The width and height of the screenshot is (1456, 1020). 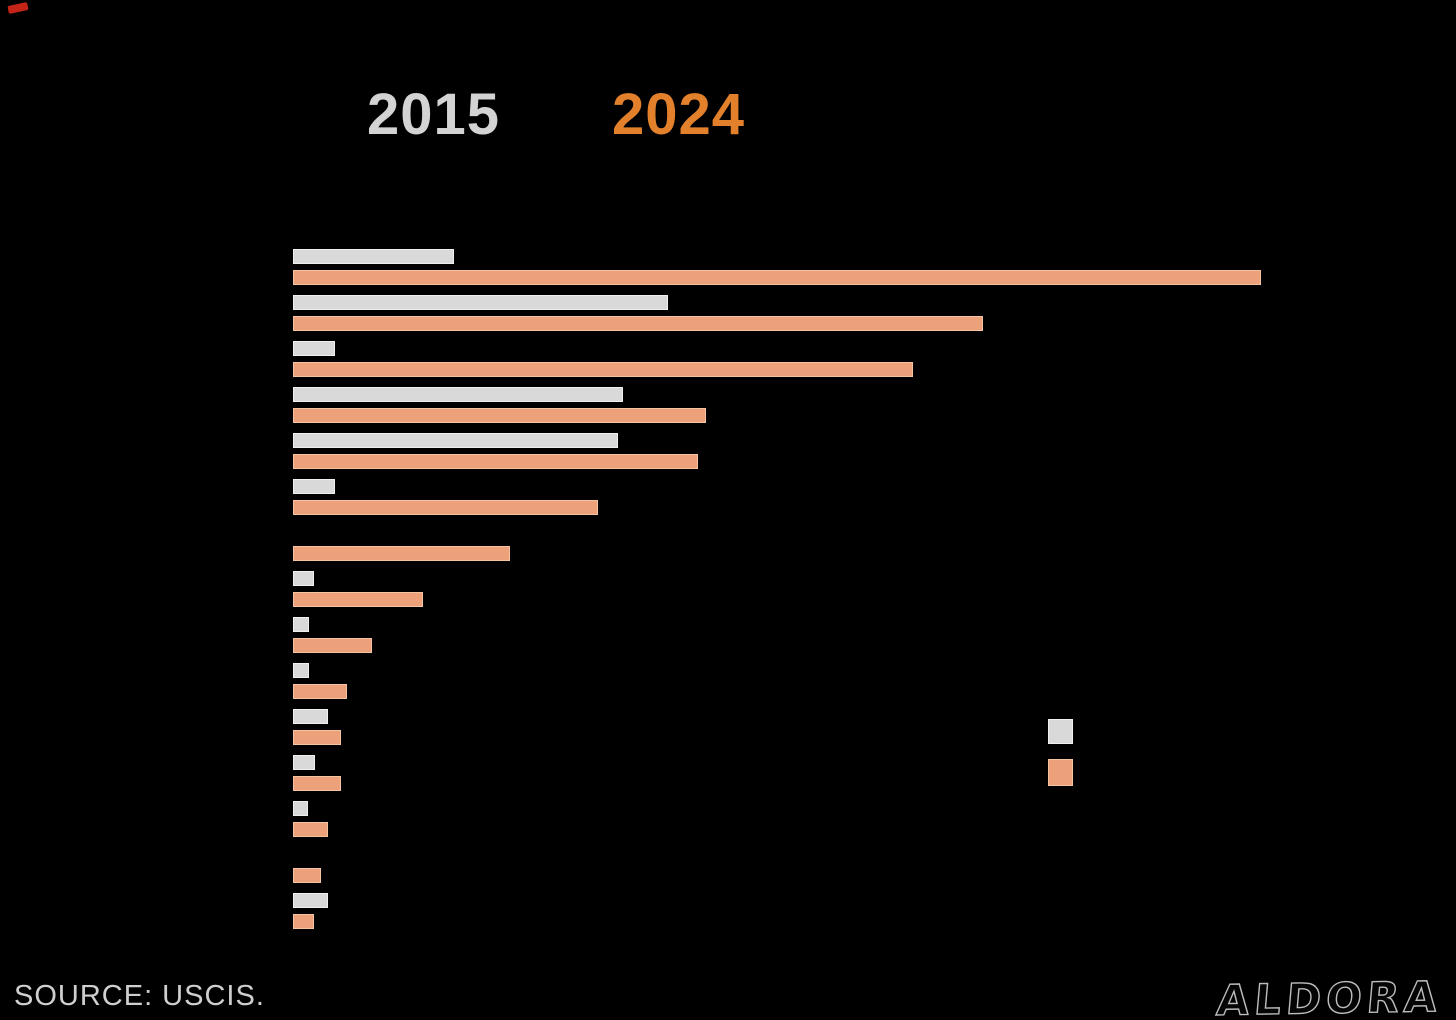 I want to click on source-attribution: SOURCE: USCIS., so click(x=139, y=996).